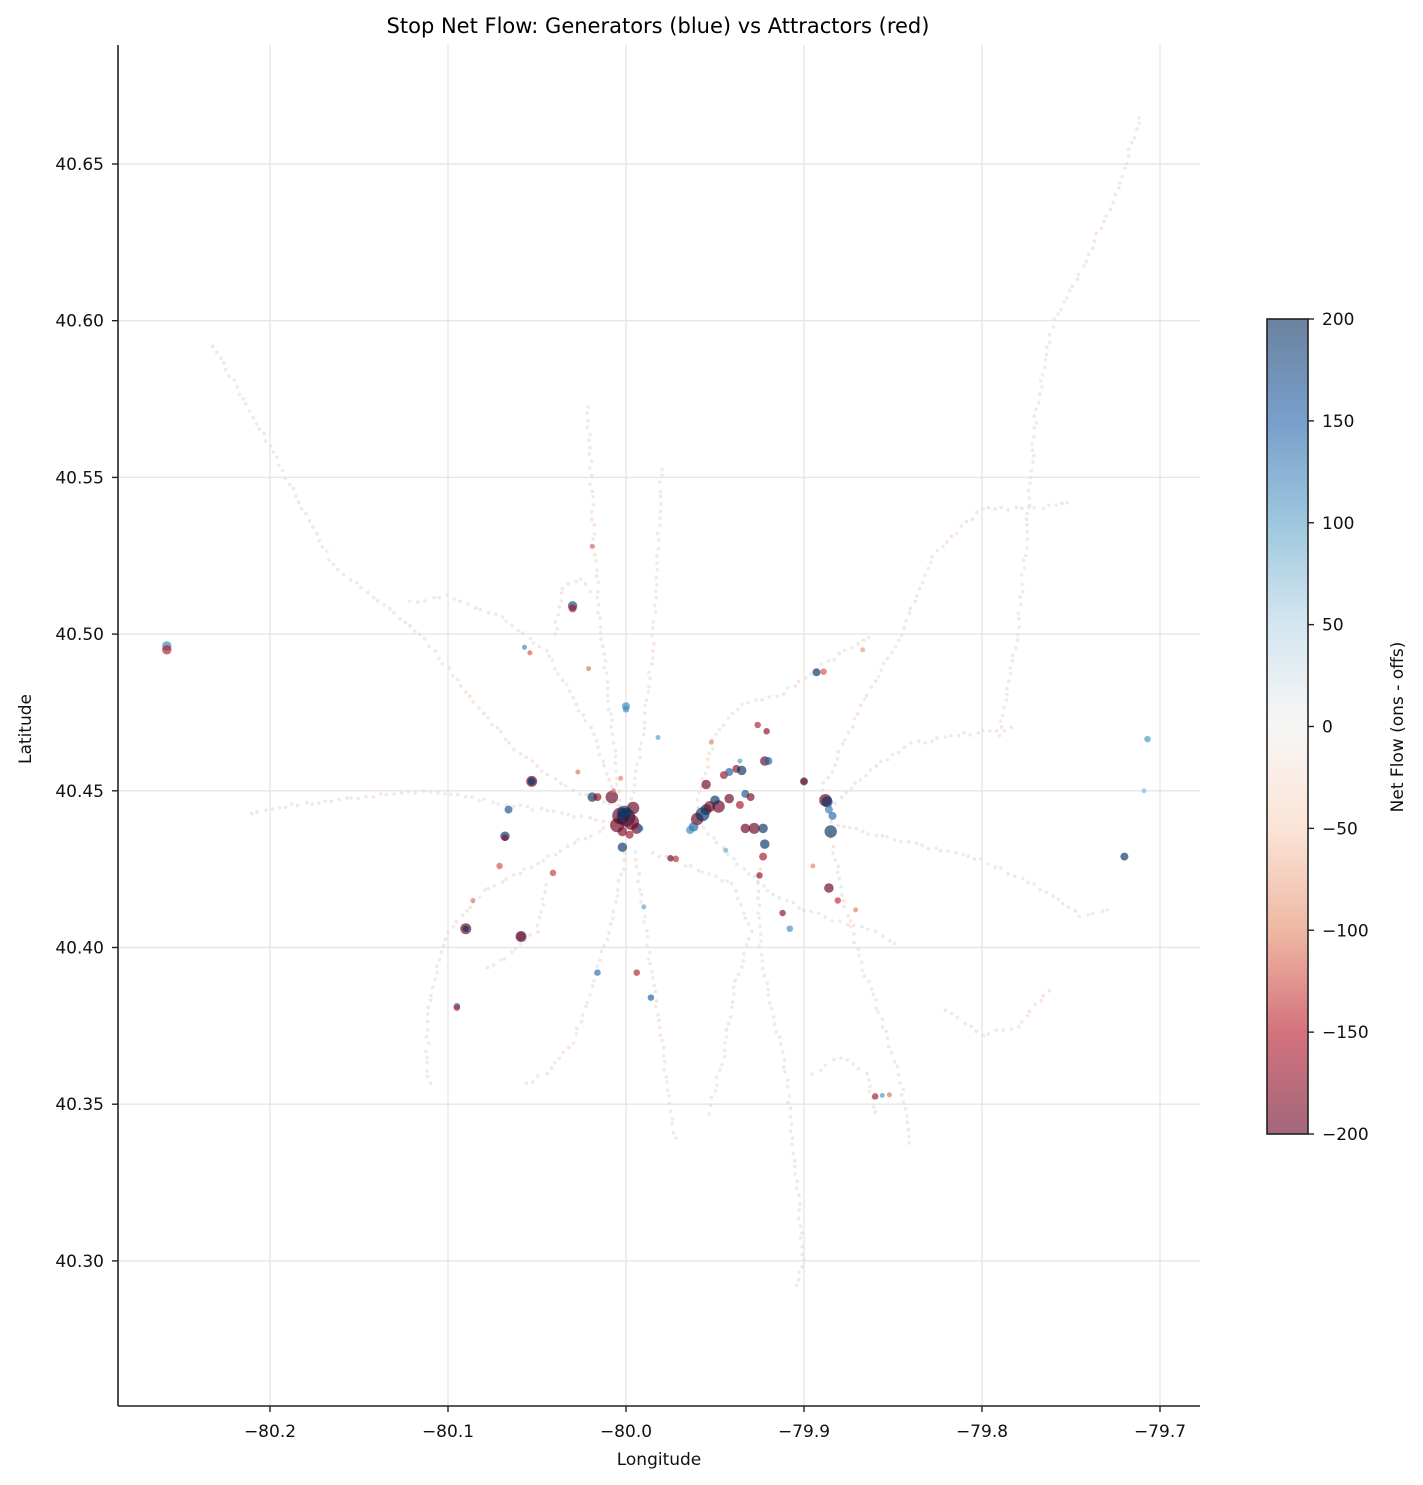  Describe the element at coordinates (79, 478) in the screenshot. I see `y-tick-label: 40.55` at that location.